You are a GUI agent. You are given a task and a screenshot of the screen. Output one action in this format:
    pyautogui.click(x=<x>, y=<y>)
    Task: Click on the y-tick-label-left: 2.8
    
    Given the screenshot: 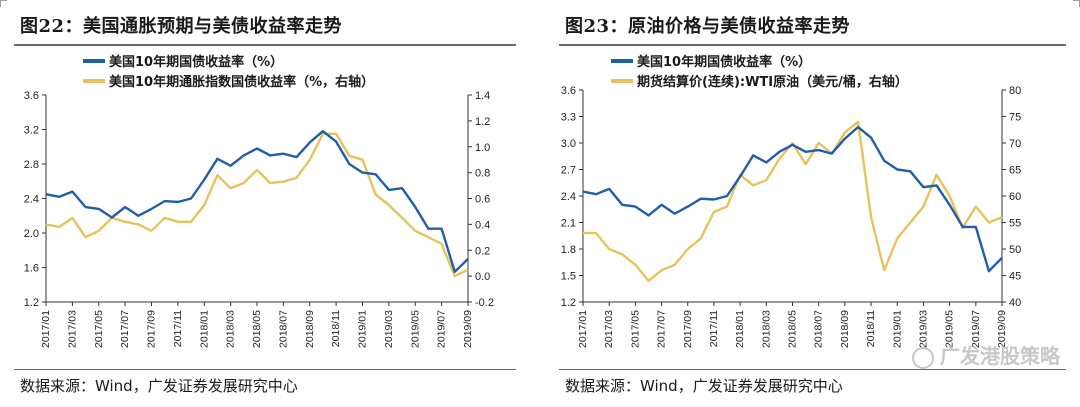 What is the action you would take?
    pyautogui.click(x=31, y=165)
    